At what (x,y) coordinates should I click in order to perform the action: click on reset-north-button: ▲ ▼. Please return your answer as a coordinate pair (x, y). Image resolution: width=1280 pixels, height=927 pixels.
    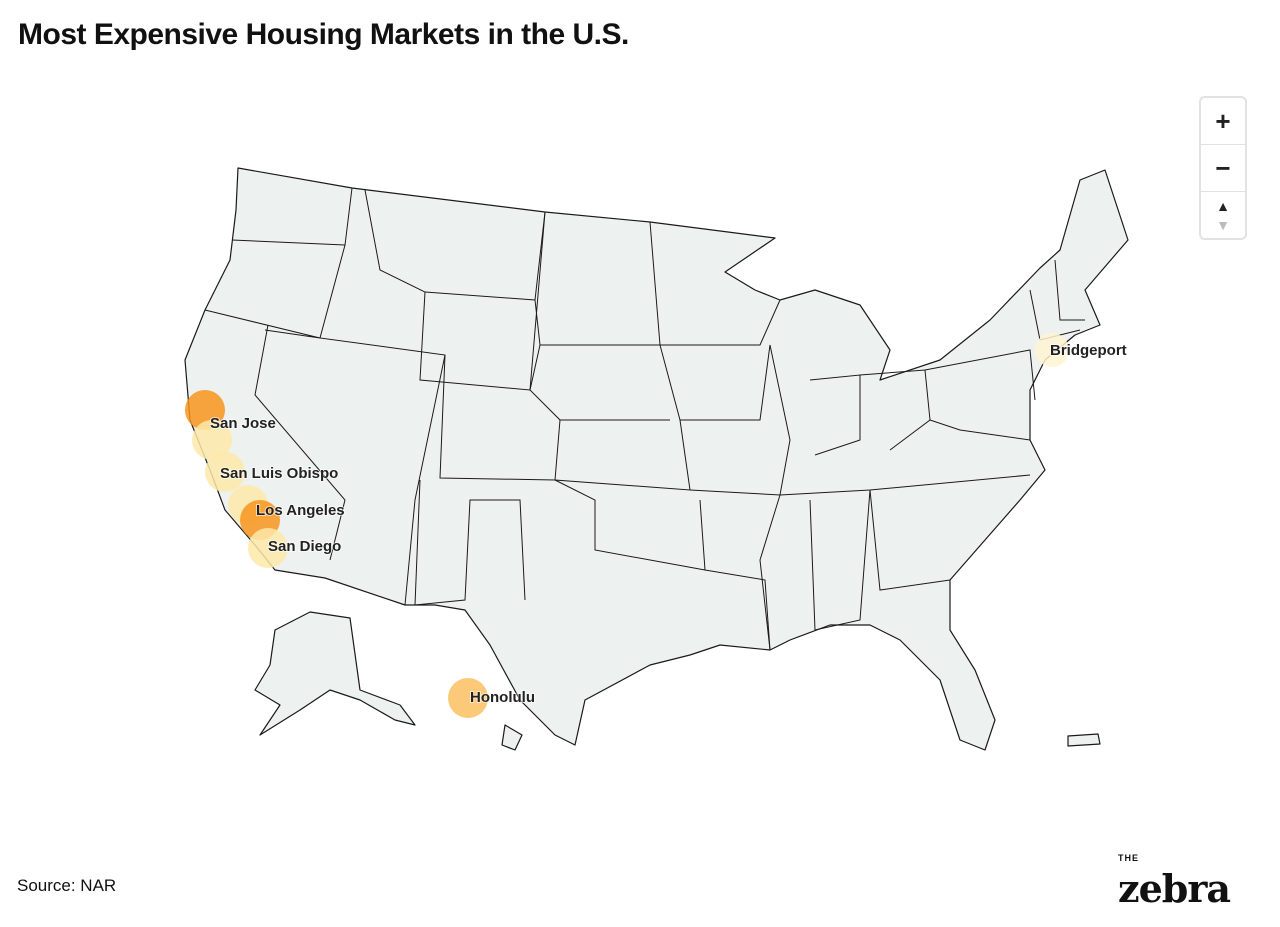
    Looking at the image, I should click on (1223, 215).